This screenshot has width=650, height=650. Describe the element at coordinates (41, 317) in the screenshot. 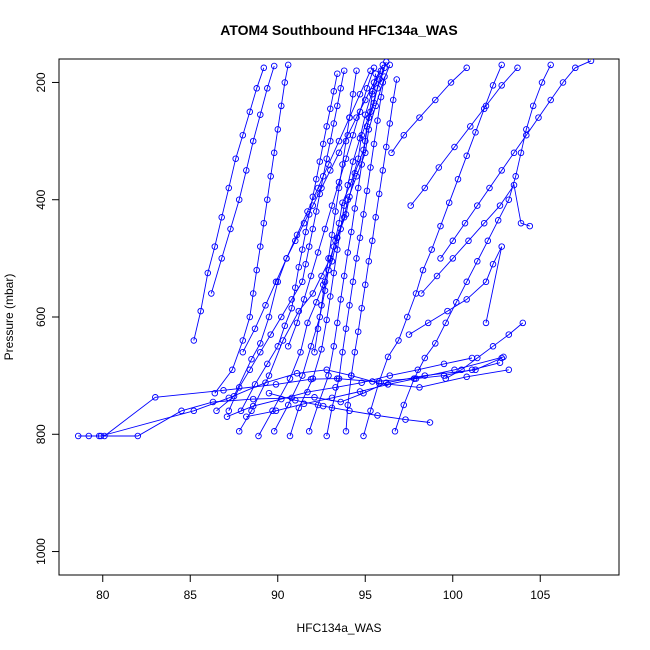

I see `y-tick-label: 600` at that location.